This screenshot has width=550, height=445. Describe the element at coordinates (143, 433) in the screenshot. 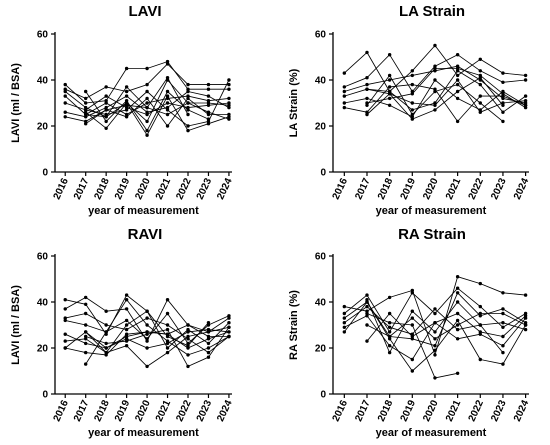

I see `x-axis-label: year of measurement` at that location.